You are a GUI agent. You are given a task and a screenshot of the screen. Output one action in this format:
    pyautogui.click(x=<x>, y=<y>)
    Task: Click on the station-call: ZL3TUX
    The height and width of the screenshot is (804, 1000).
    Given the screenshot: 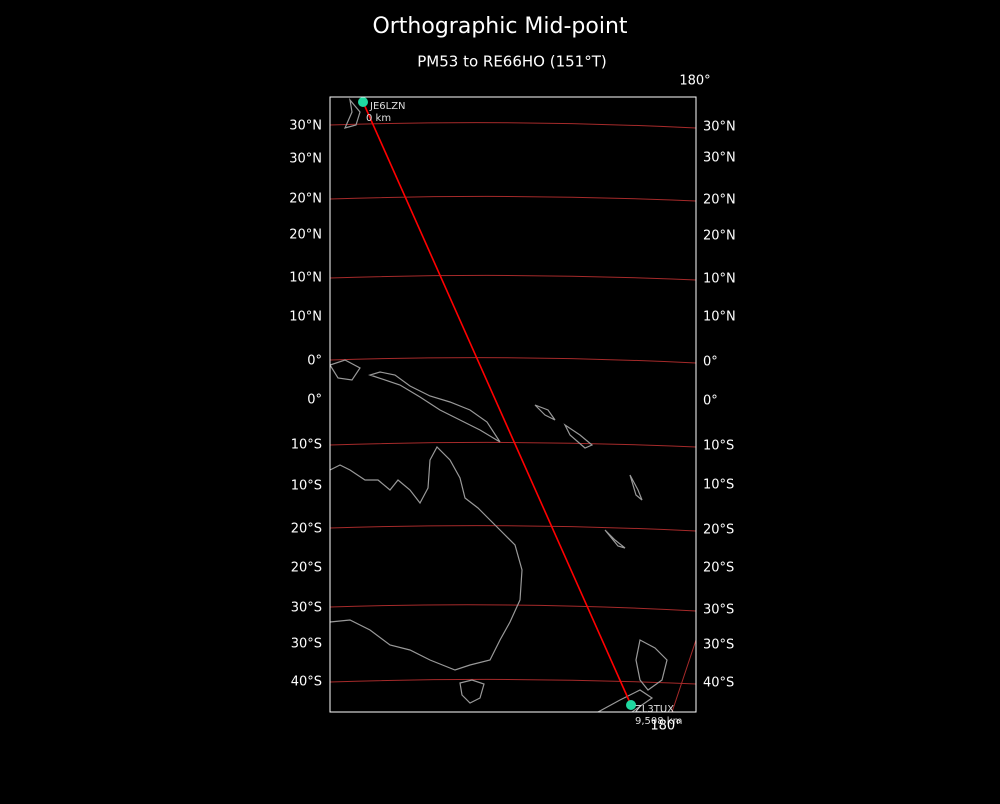 What is the action you would take?
    pyautogui.click(x=654, y=709)
    